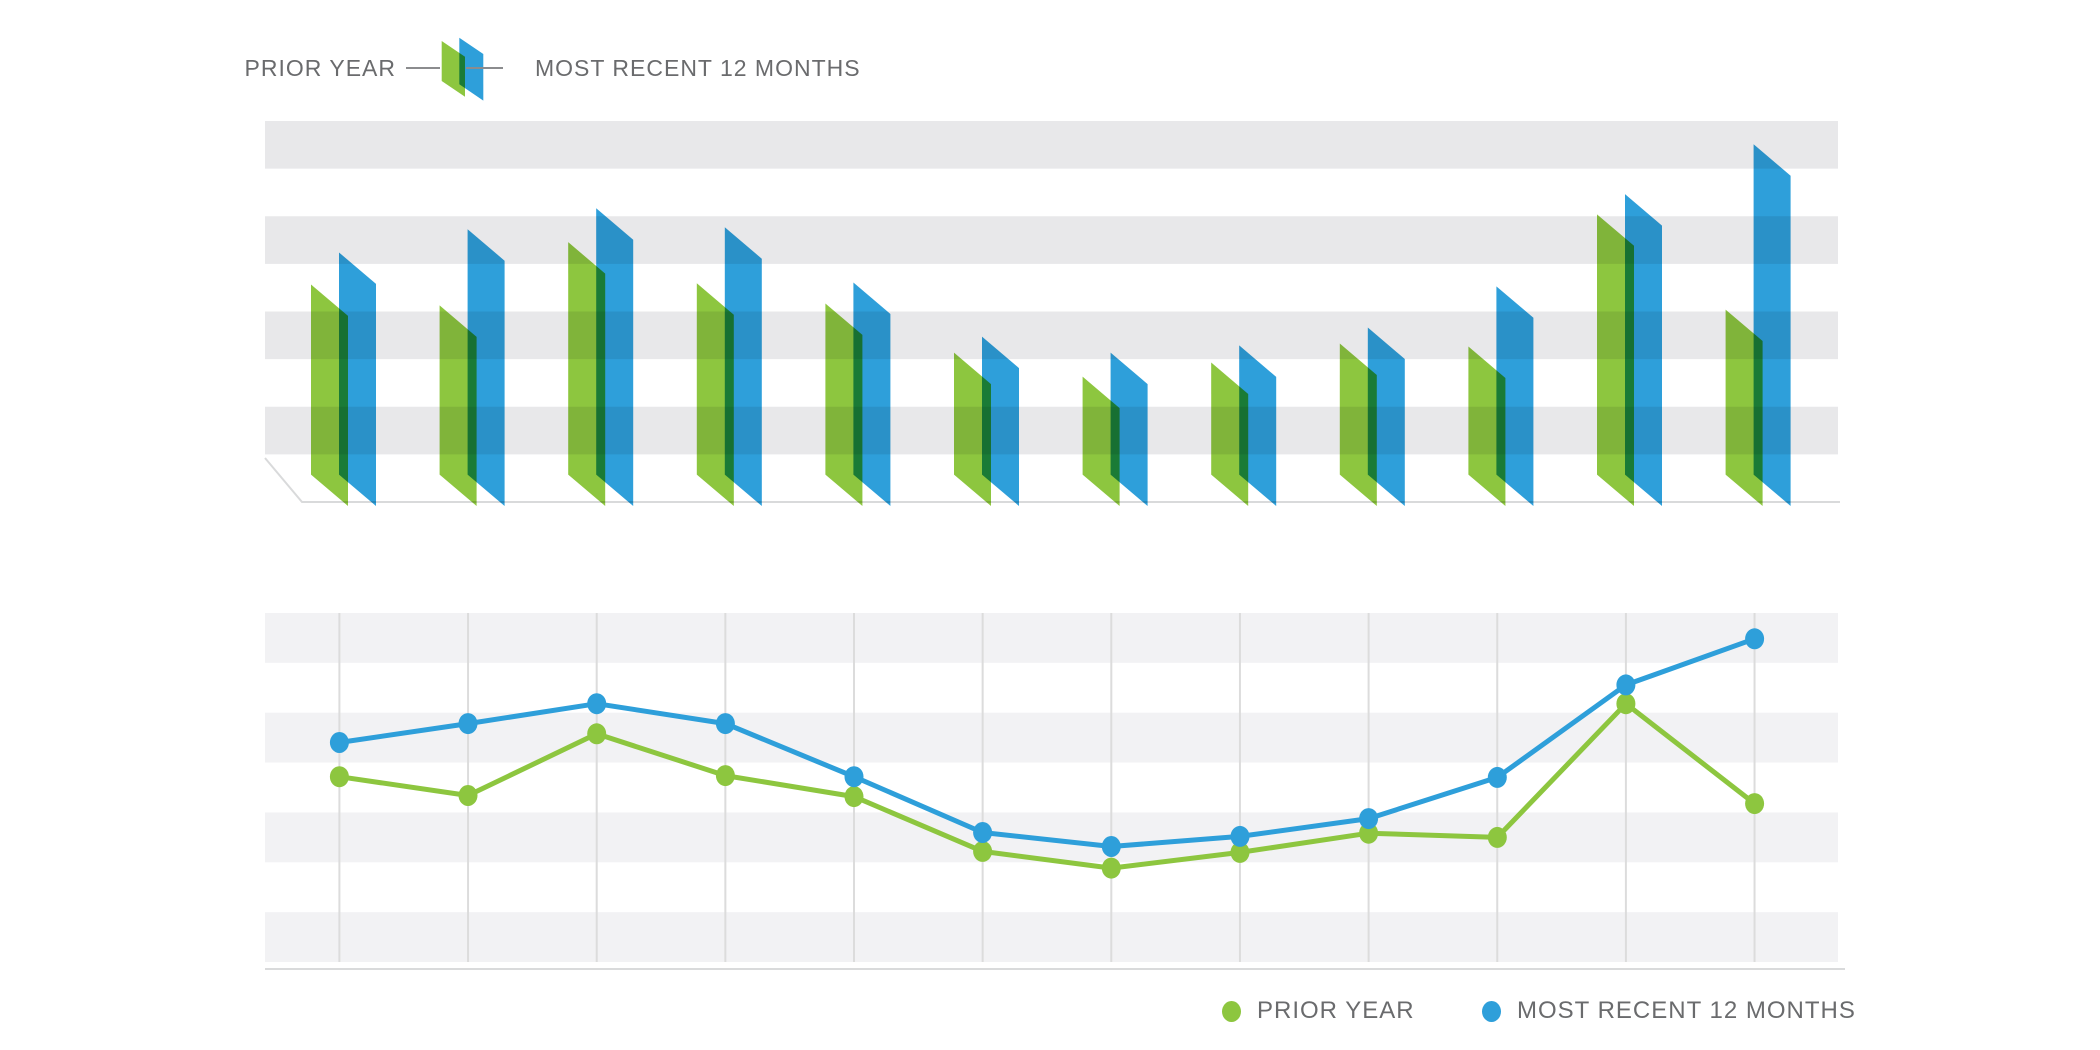 Image resolution: width=2100 pixels, height=1050 pixels. I want to click on legend-icon-green-parallelogram, so click(453, 69).